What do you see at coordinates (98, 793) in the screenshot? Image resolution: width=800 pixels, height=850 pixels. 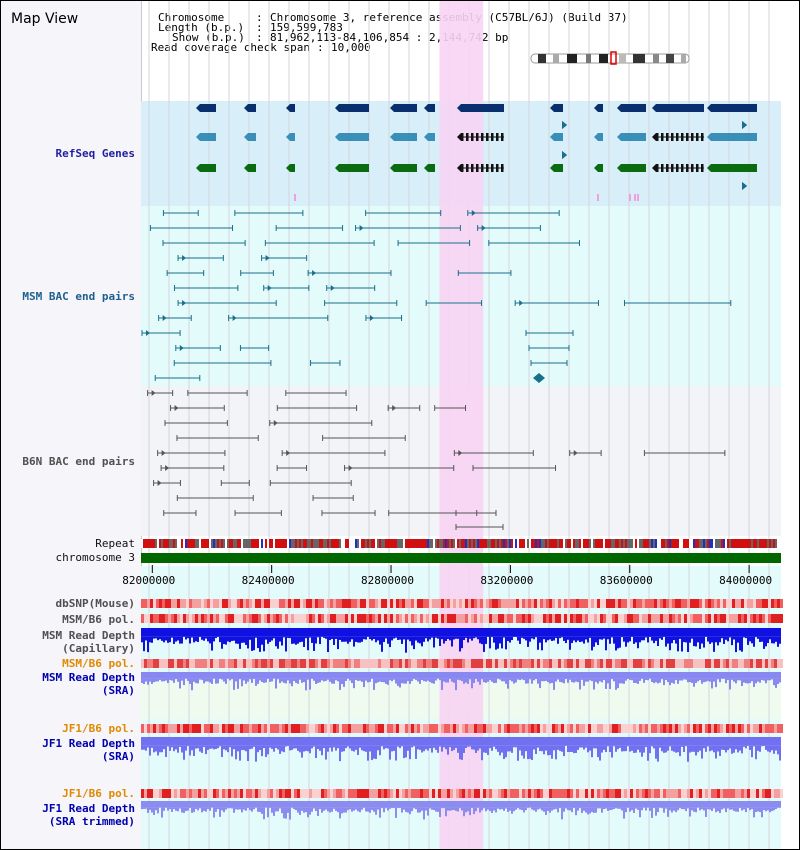 I see `track-label-jf1-pol-2: JF1/B6 pol.` at bounding box center [98, 793].